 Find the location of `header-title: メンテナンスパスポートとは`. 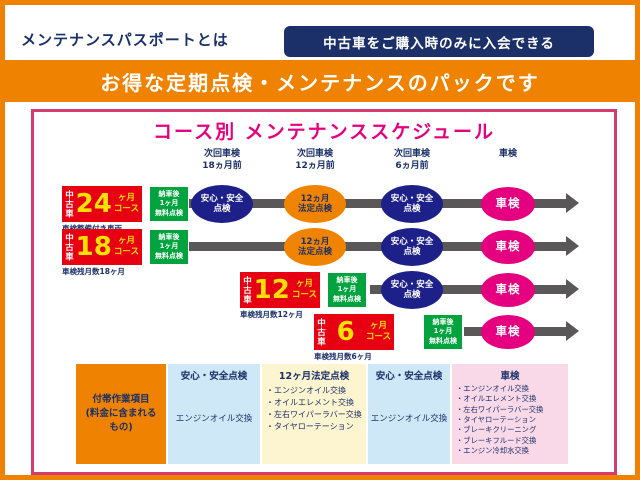

header-title: メンテナンスパスポートとは is located at coordinates (125, 40).